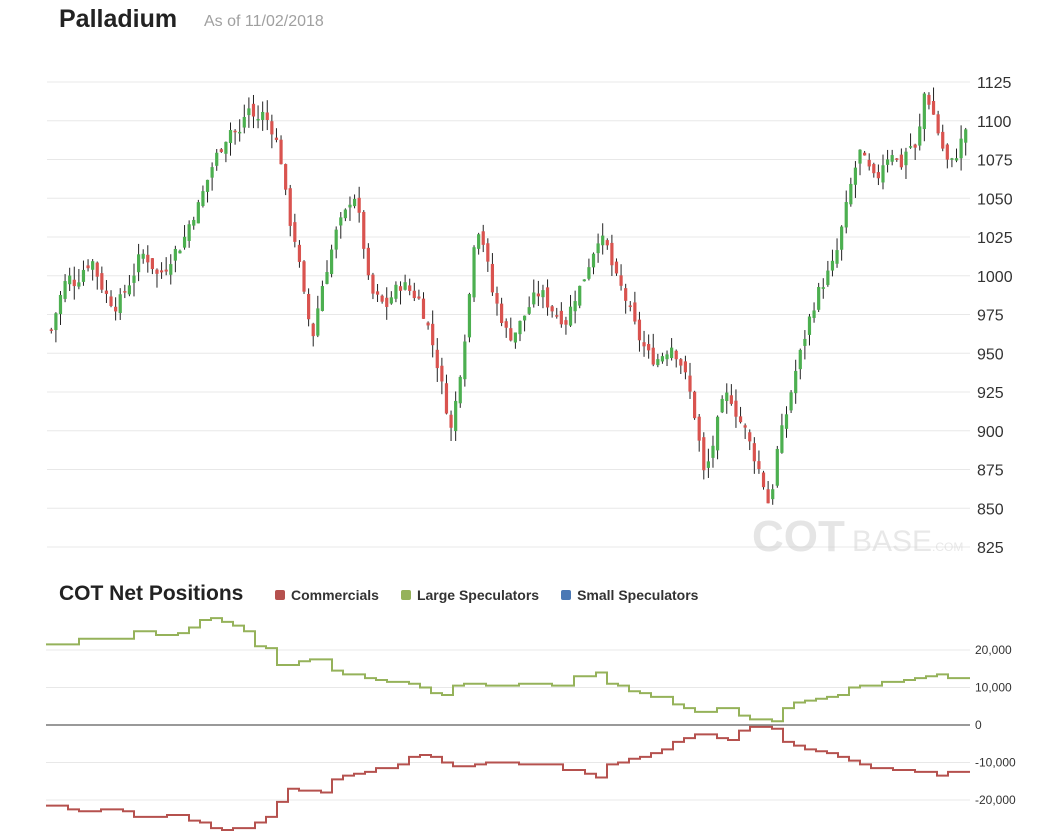  I want to click on price-tick-label: 1125, so click(994, 83).